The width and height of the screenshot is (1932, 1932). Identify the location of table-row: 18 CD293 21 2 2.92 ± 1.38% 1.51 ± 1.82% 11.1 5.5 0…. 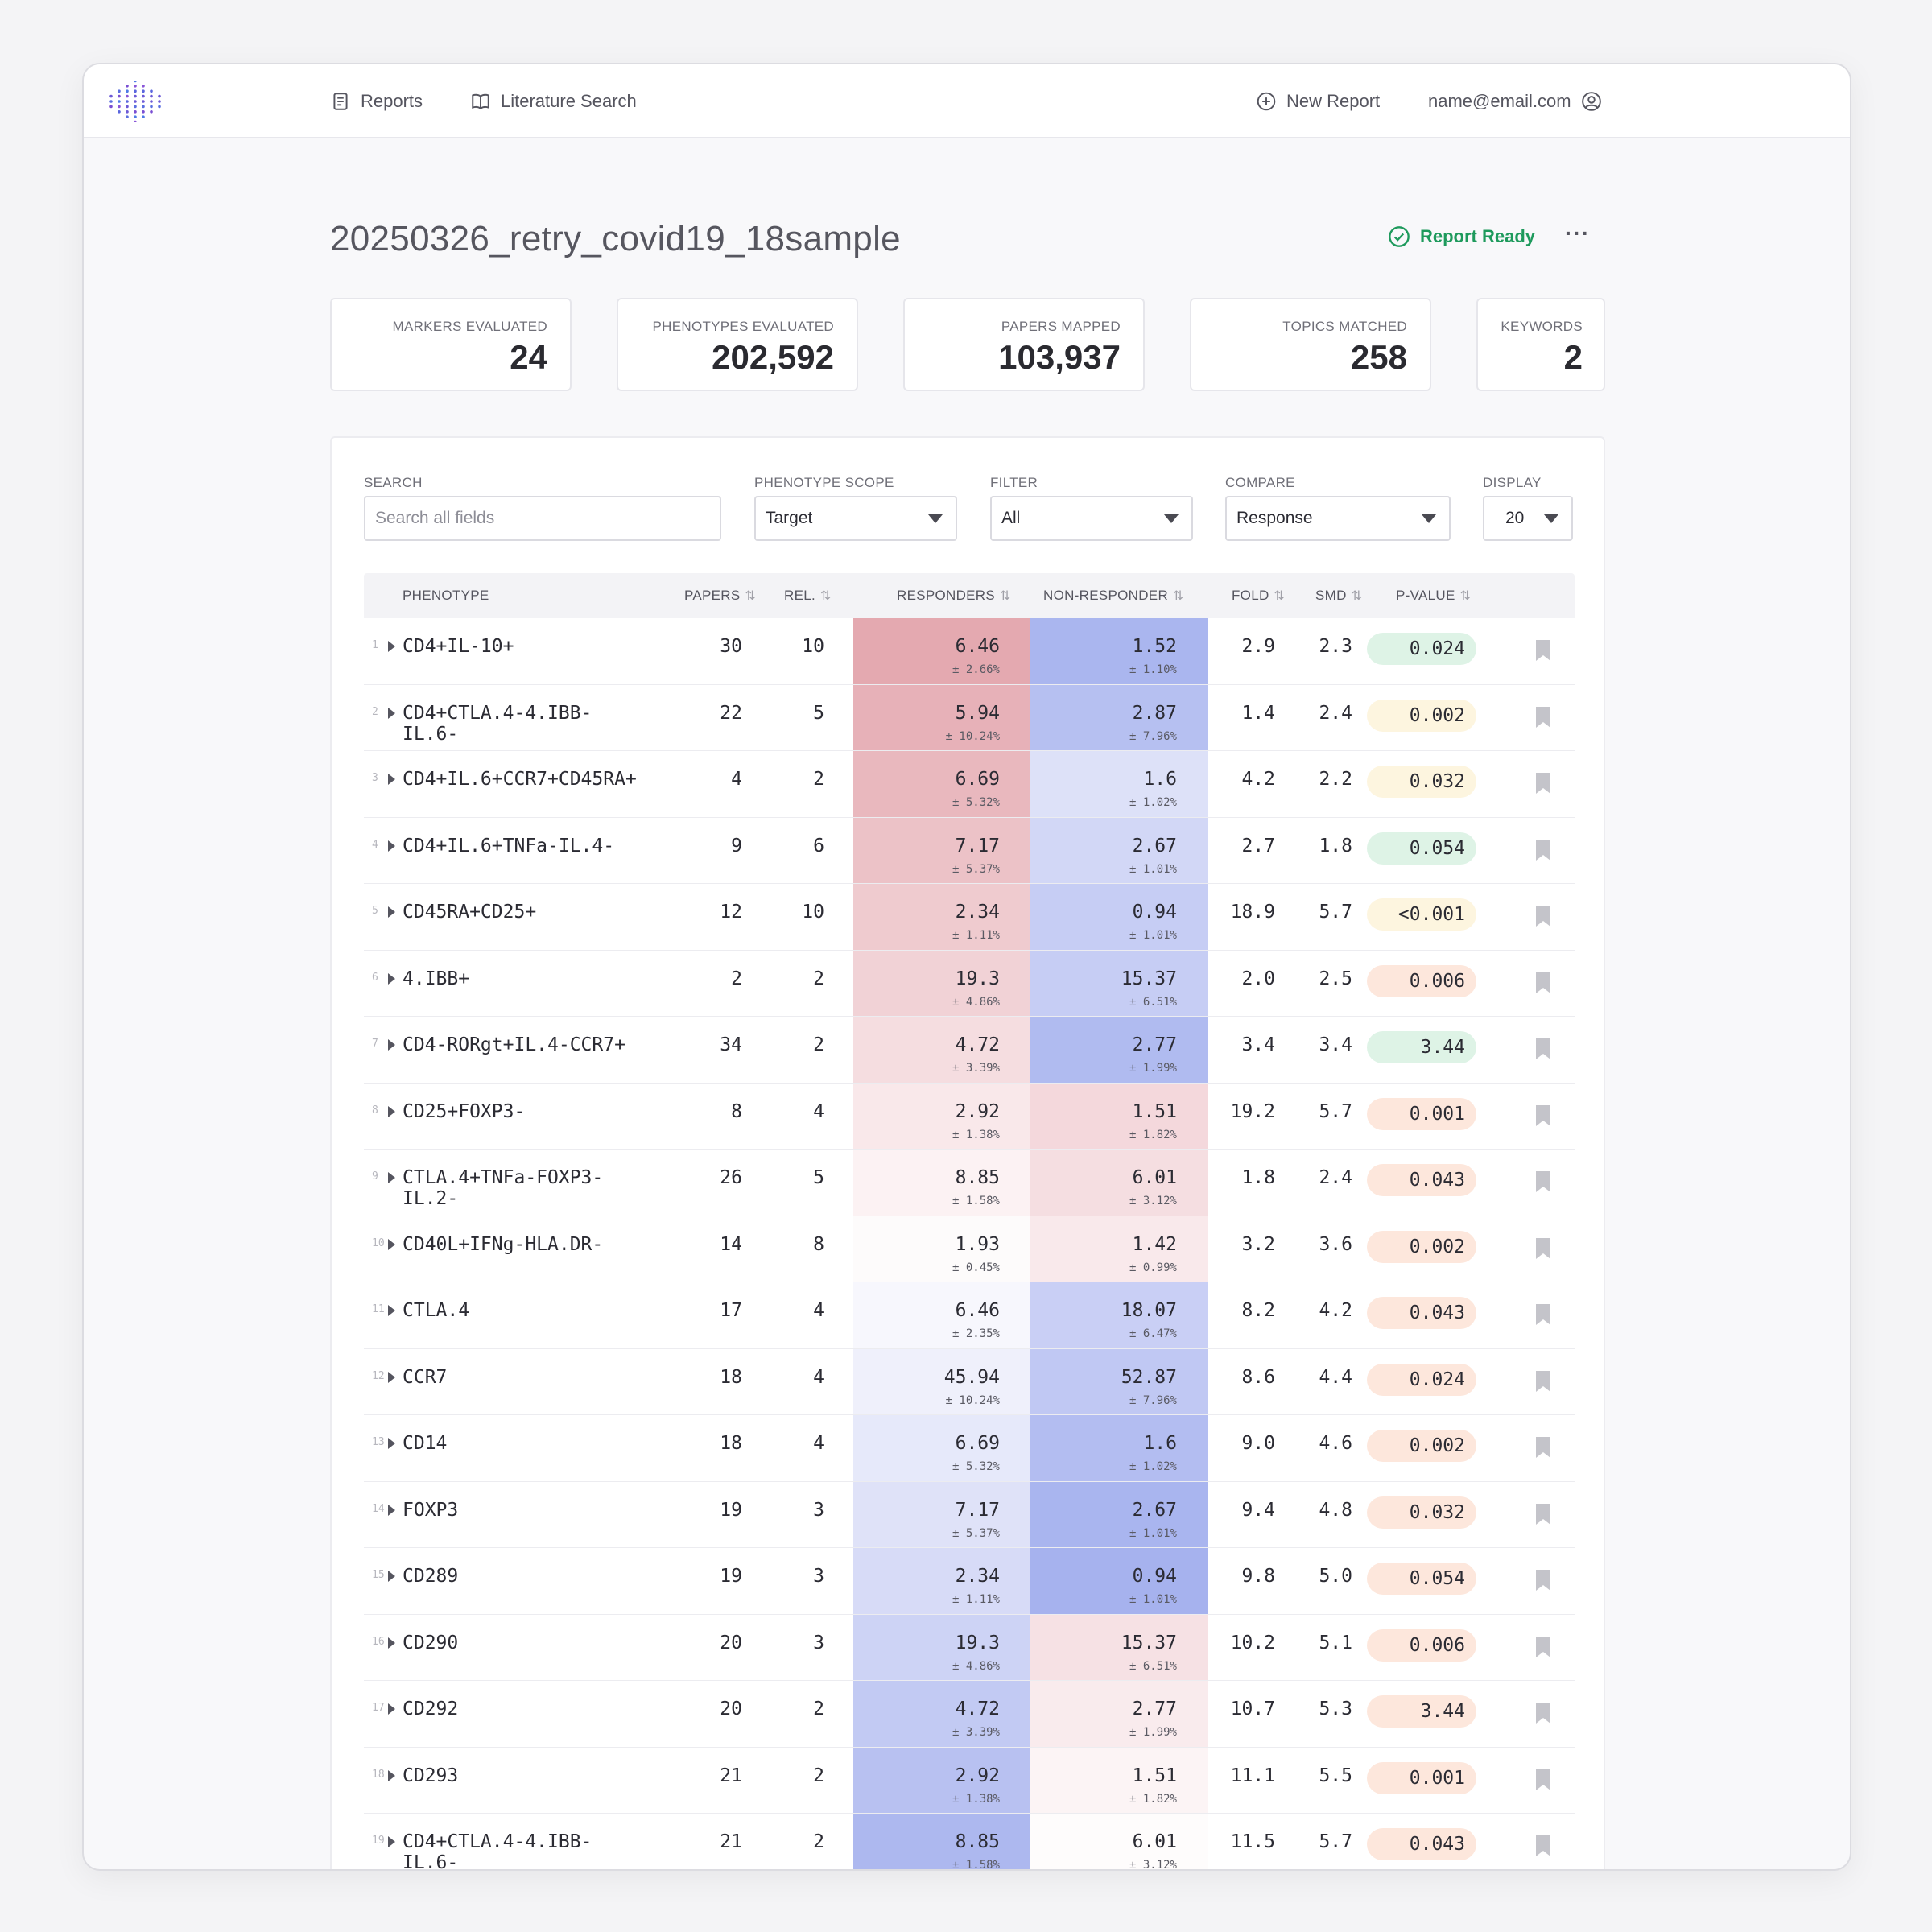
(969, 1780).